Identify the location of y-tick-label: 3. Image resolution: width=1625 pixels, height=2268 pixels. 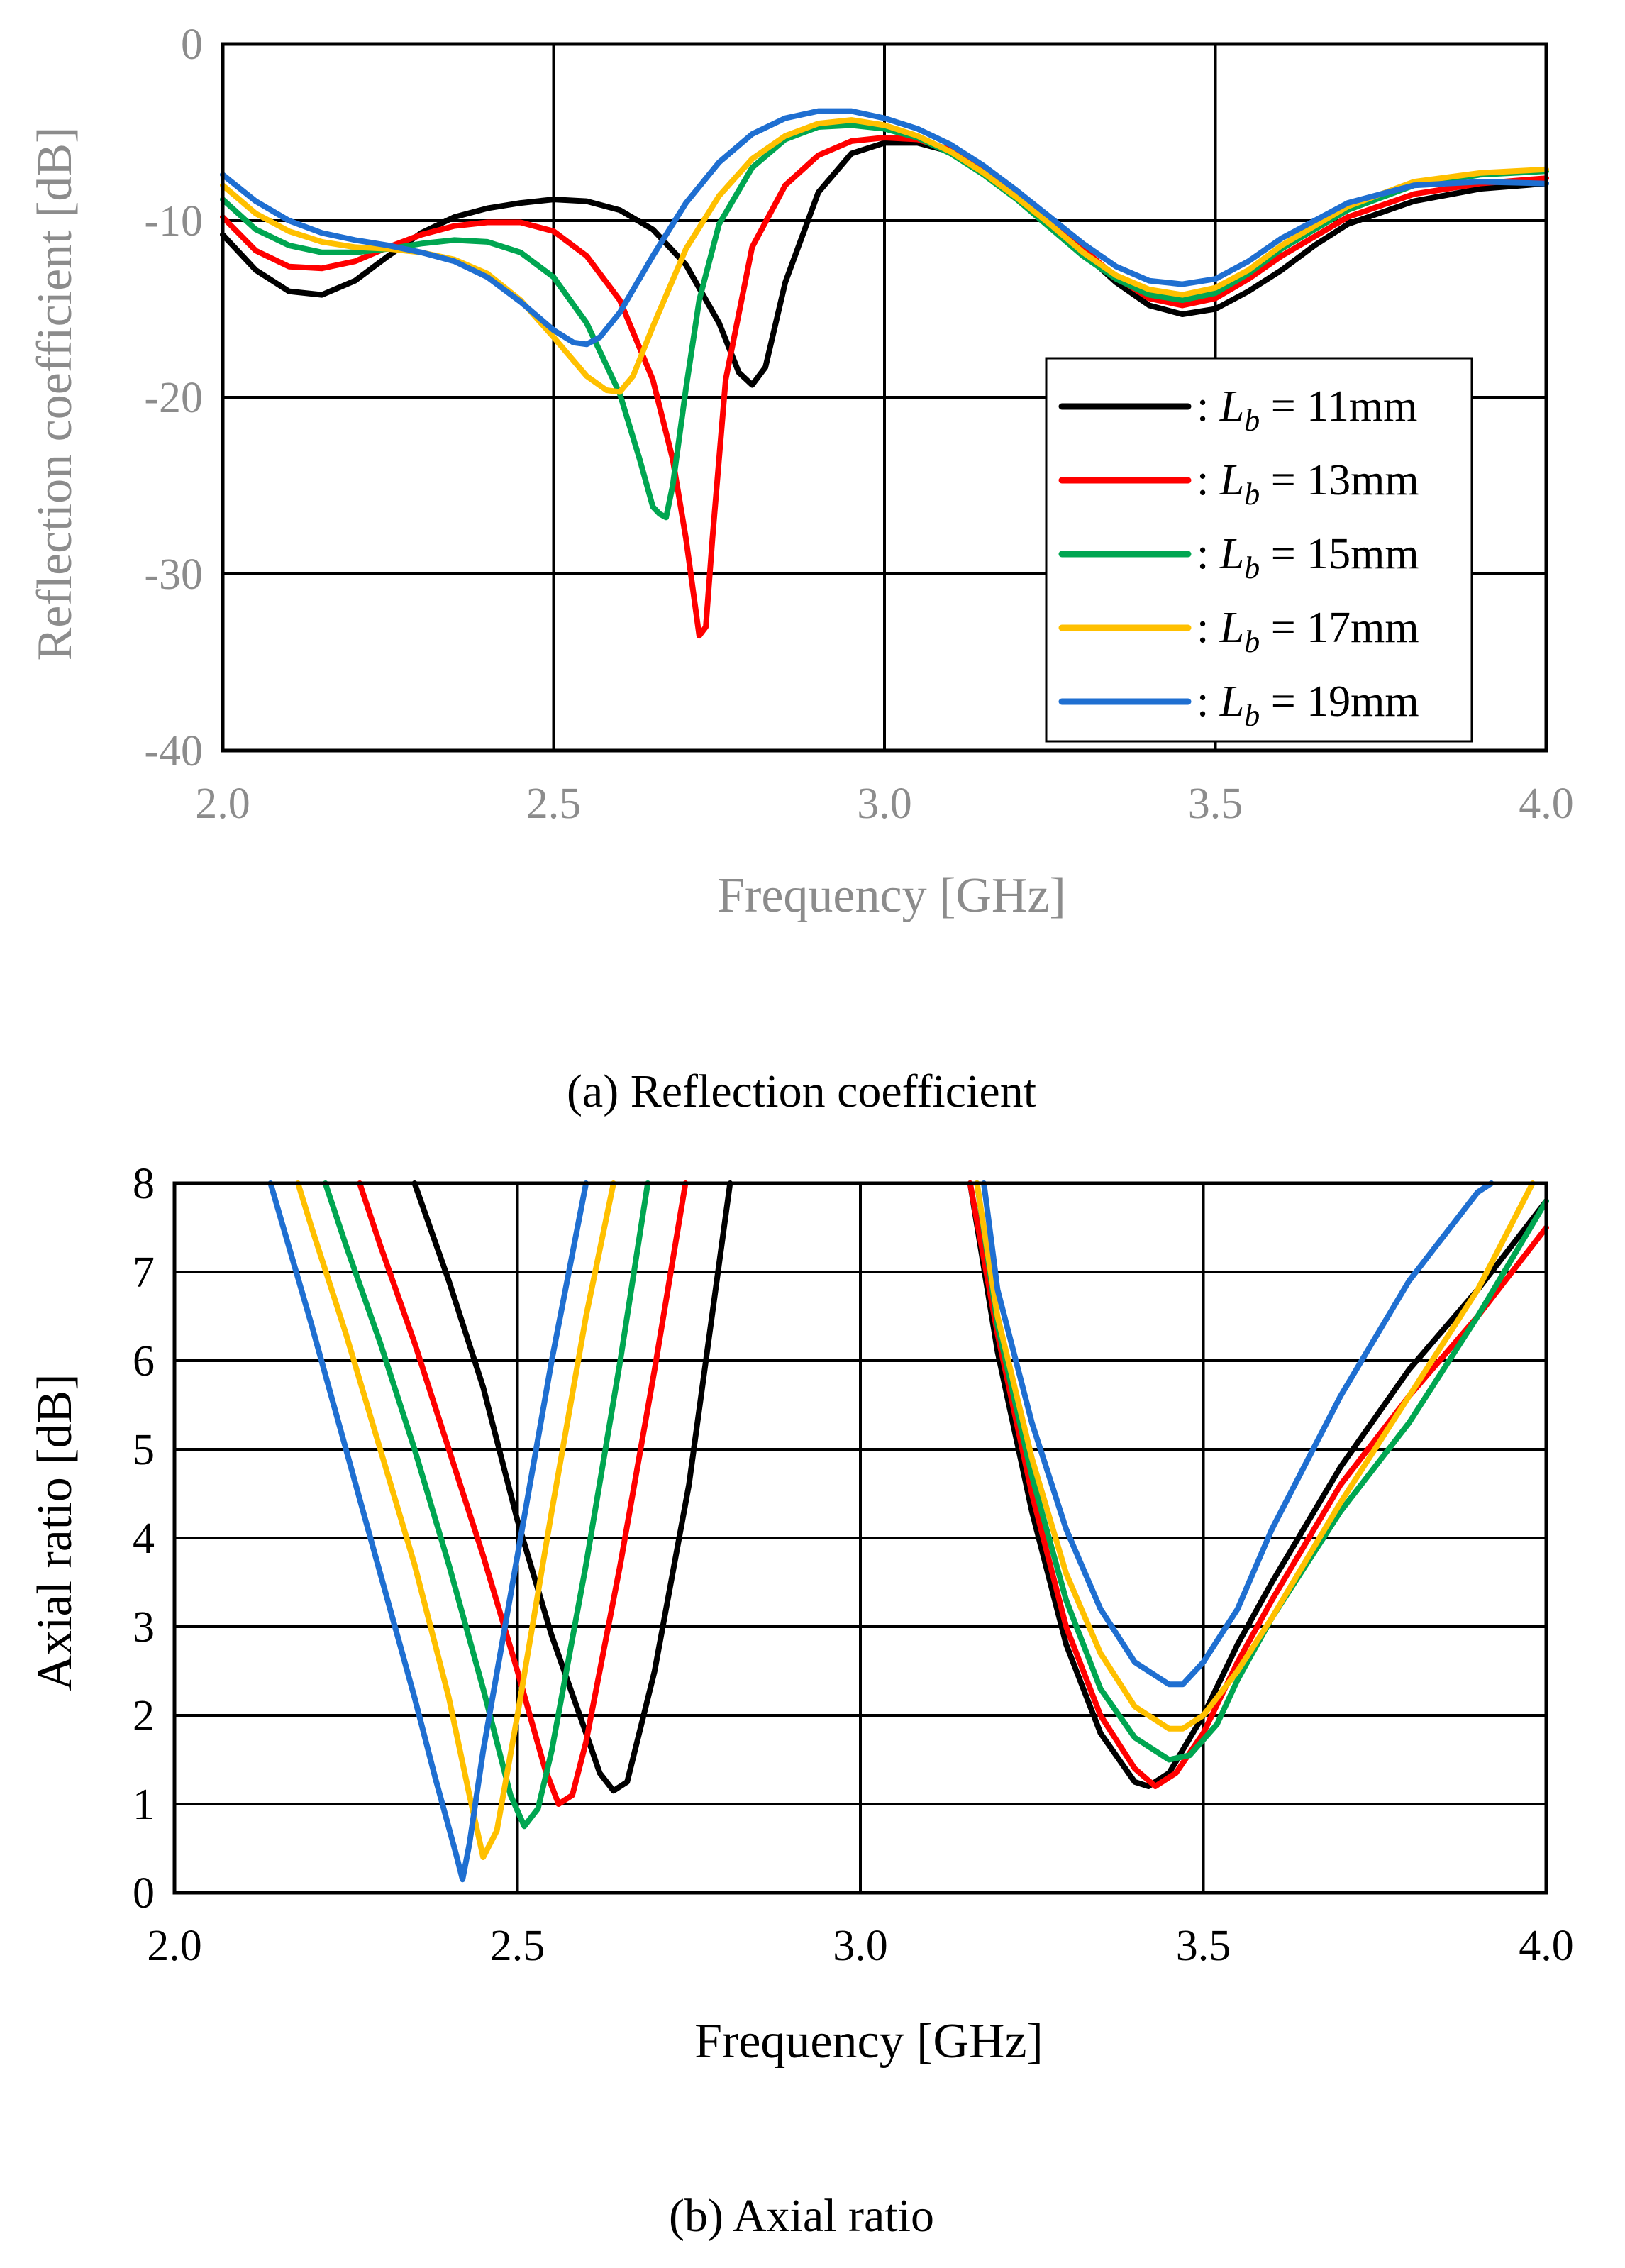
(144, 1627).